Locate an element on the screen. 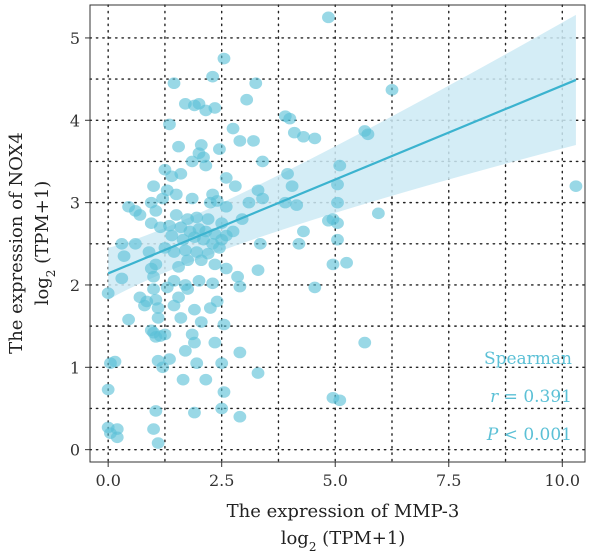 The width and height of the screenshot is (600, 560). x-axis-title-line2: log2 (TPM+1) is located at coordinates (343, 541).